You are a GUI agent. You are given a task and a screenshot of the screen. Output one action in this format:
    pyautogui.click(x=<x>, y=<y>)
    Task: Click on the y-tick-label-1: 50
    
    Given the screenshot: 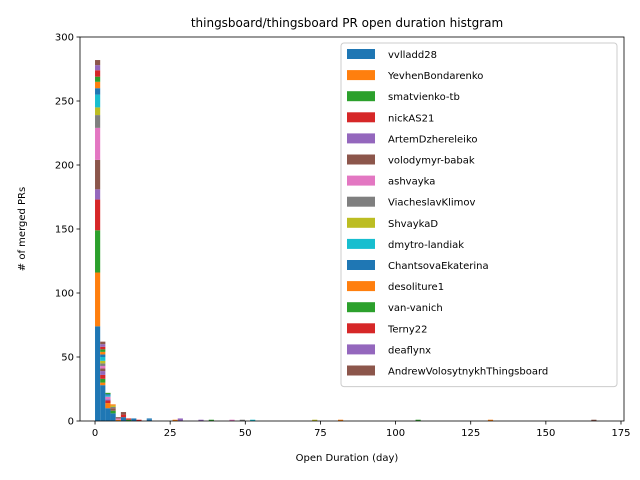 What is the action you would take?
    pyautogui.click(x=67, y=358)
    